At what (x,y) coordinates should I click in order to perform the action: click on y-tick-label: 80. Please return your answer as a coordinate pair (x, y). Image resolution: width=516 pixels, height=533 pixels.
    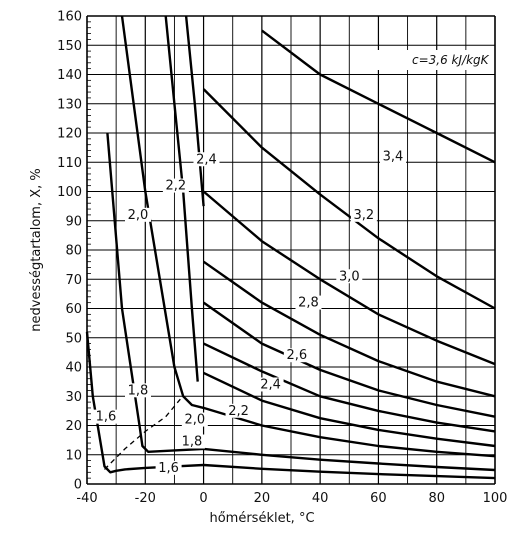
    Looking at the image, I should click on (73, 251).